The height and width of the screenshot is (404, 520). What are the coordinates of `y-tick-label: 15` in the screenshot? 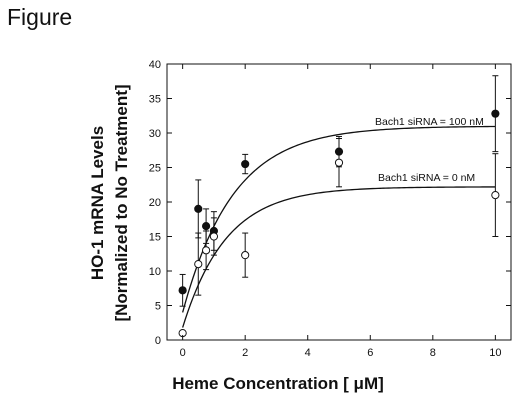 It's located at (155, 238).